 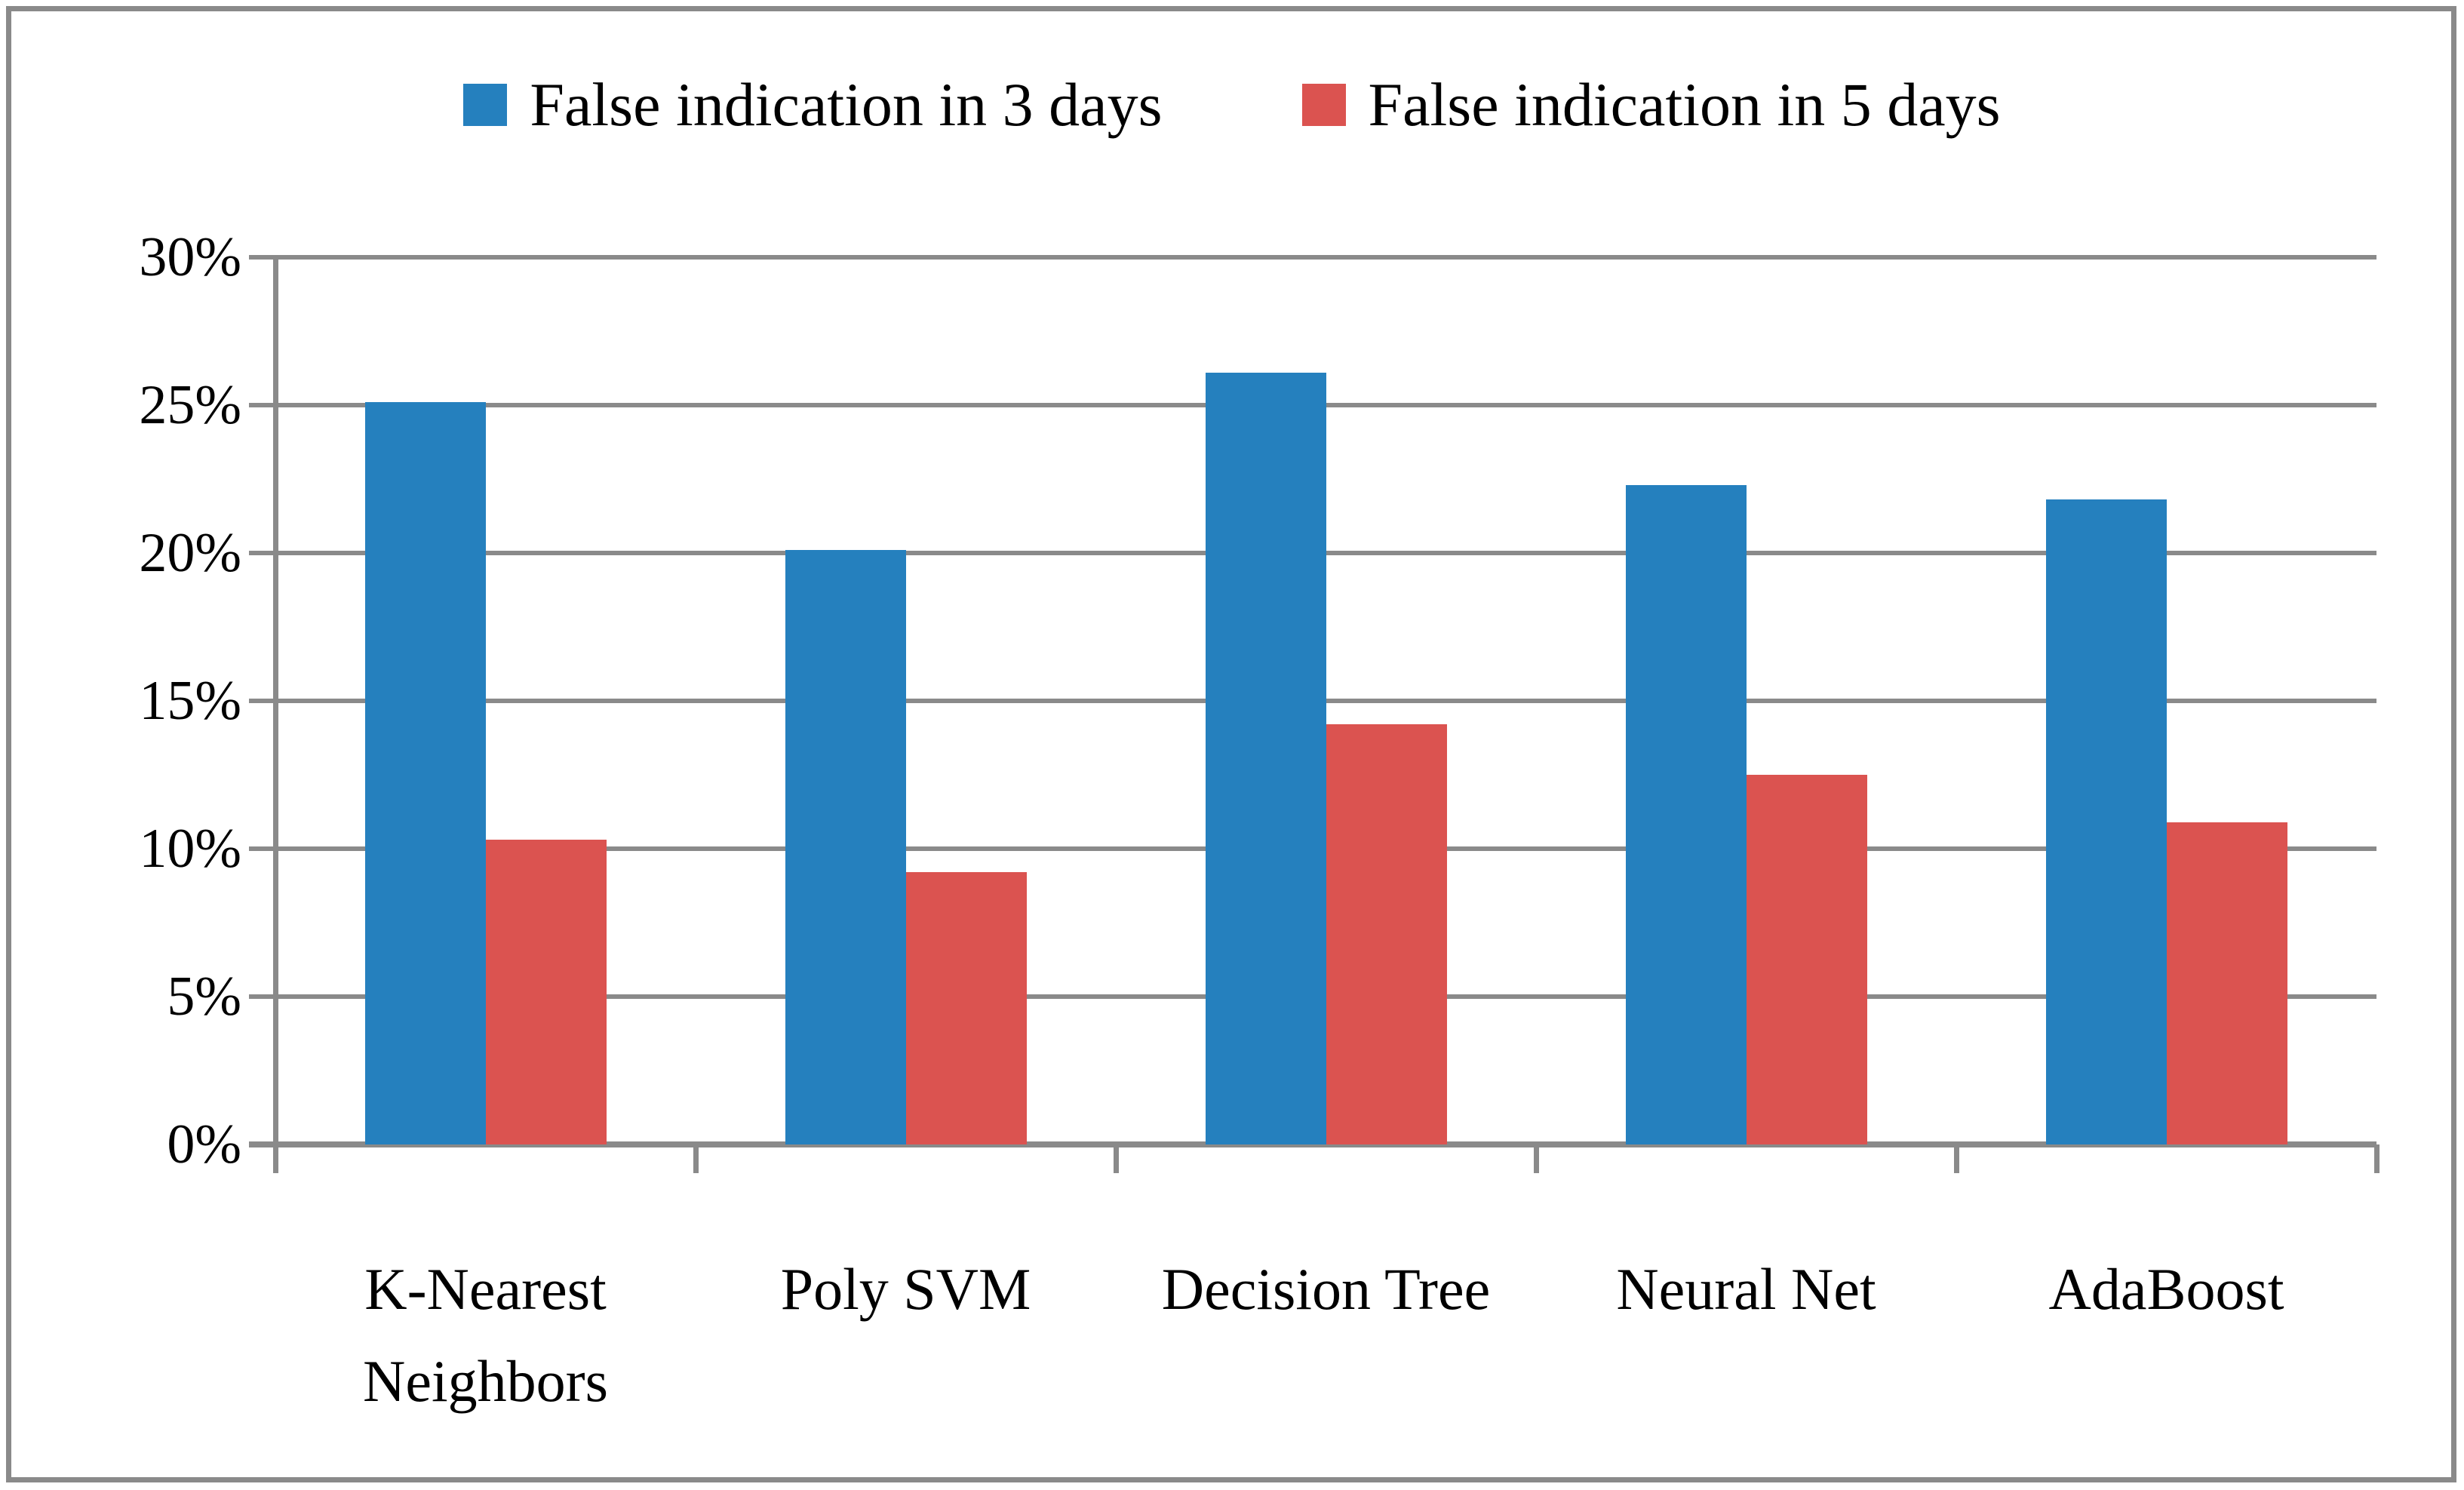 I want to click on legend-item-3-days: False indication in 3 days, so click(x=813, y=104).